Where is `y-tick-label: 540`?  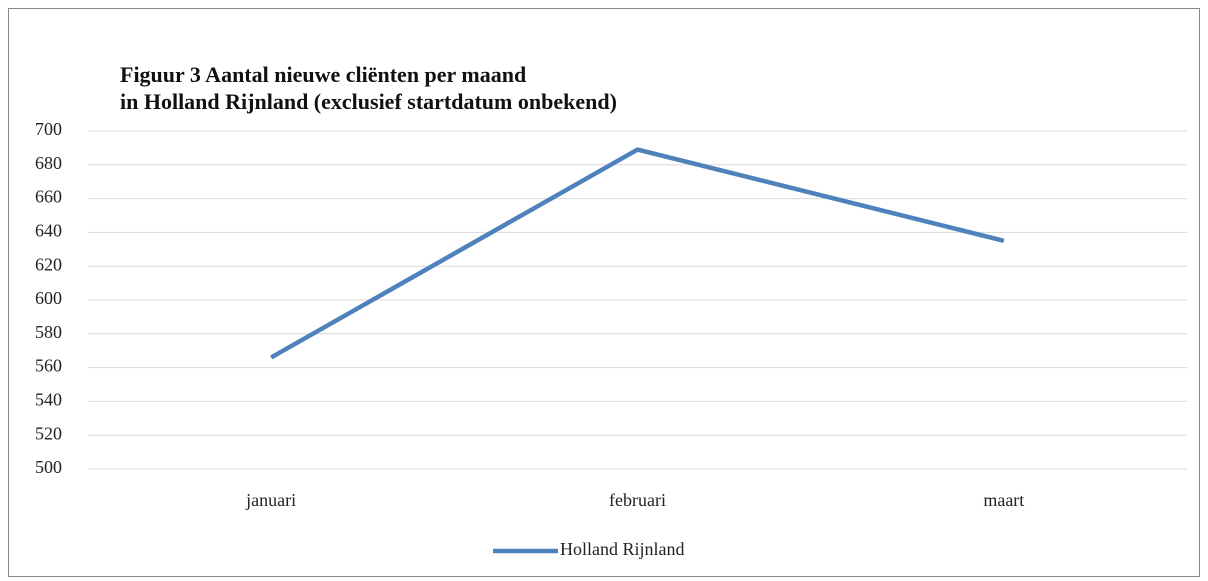
y-tick-label: 540 is located at coordinates (48, 400).